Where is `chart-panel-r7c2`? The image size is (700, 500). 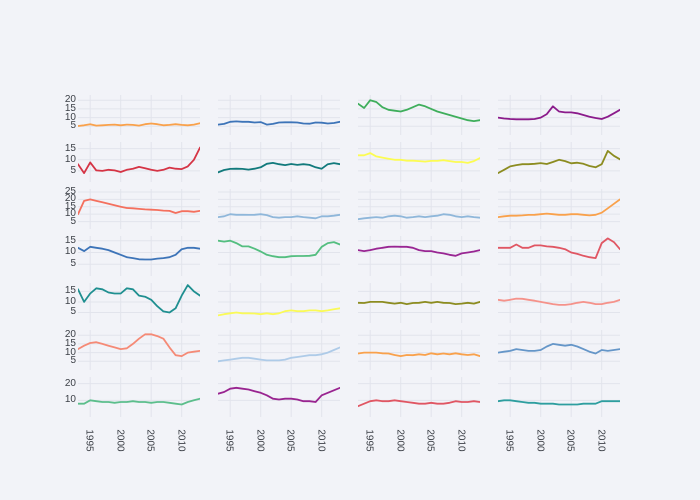
chart-panel-r7c2 is located at coordinates (279, 397).